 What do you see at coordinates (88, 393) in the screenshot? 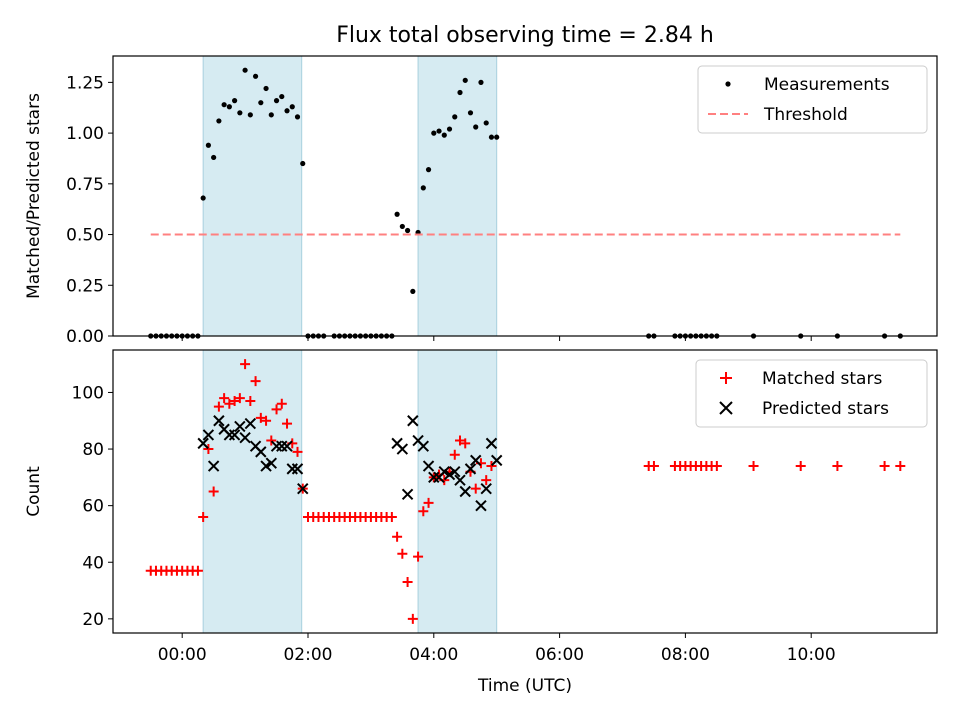
I see `y-tick-label: 100` at bounding box center [88, 393].